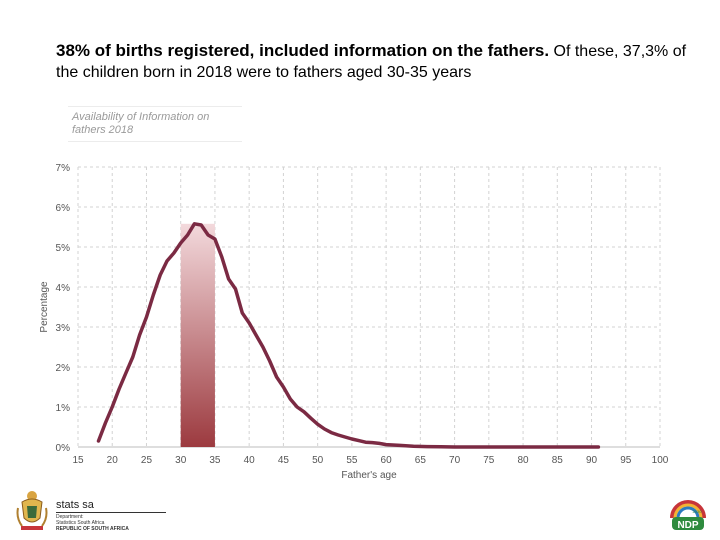  What do you see at coordinates (75, 505) in the screenshot?
I see `org-name: stats sa` at bounding box center [75, 505].